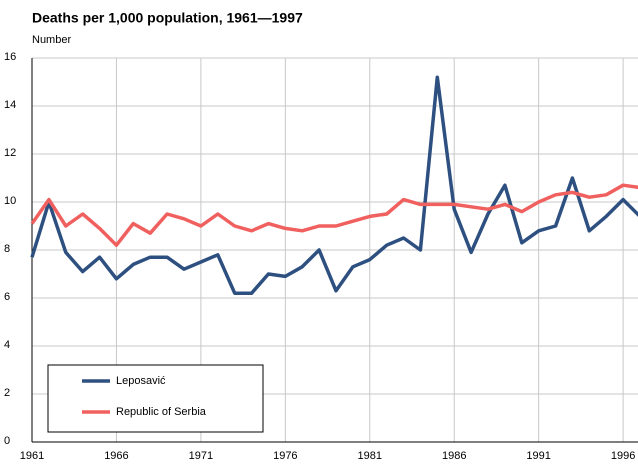 Image resolution: width=638 pixels, height=466 pixels. What do you see at coordinates (161, 412) in the screenshot?
I see `legend-label: Republic of Serbia` at bounding box center [161, 412].